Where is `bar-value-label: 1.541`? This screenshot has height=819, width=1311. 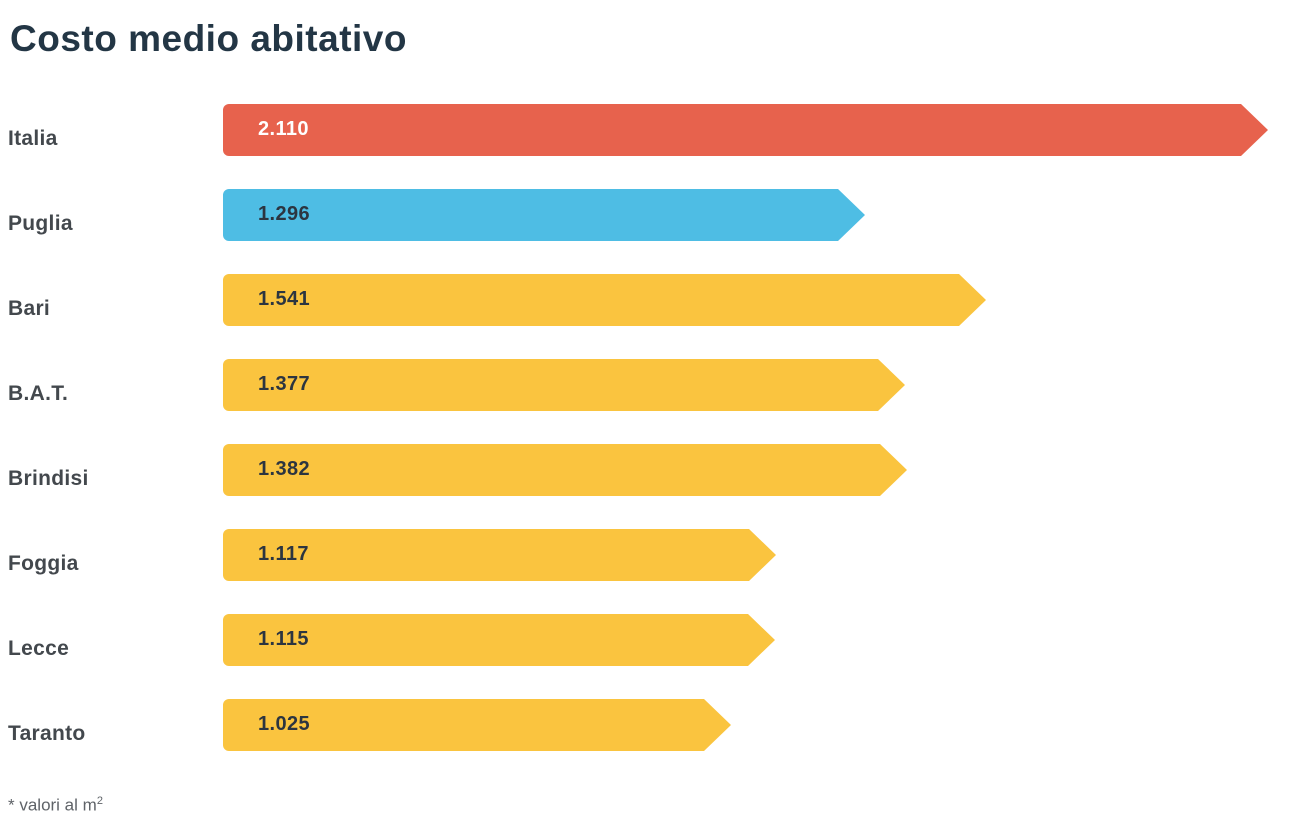 bar-value-label: 1.541 is located at coordinates (284, 299).